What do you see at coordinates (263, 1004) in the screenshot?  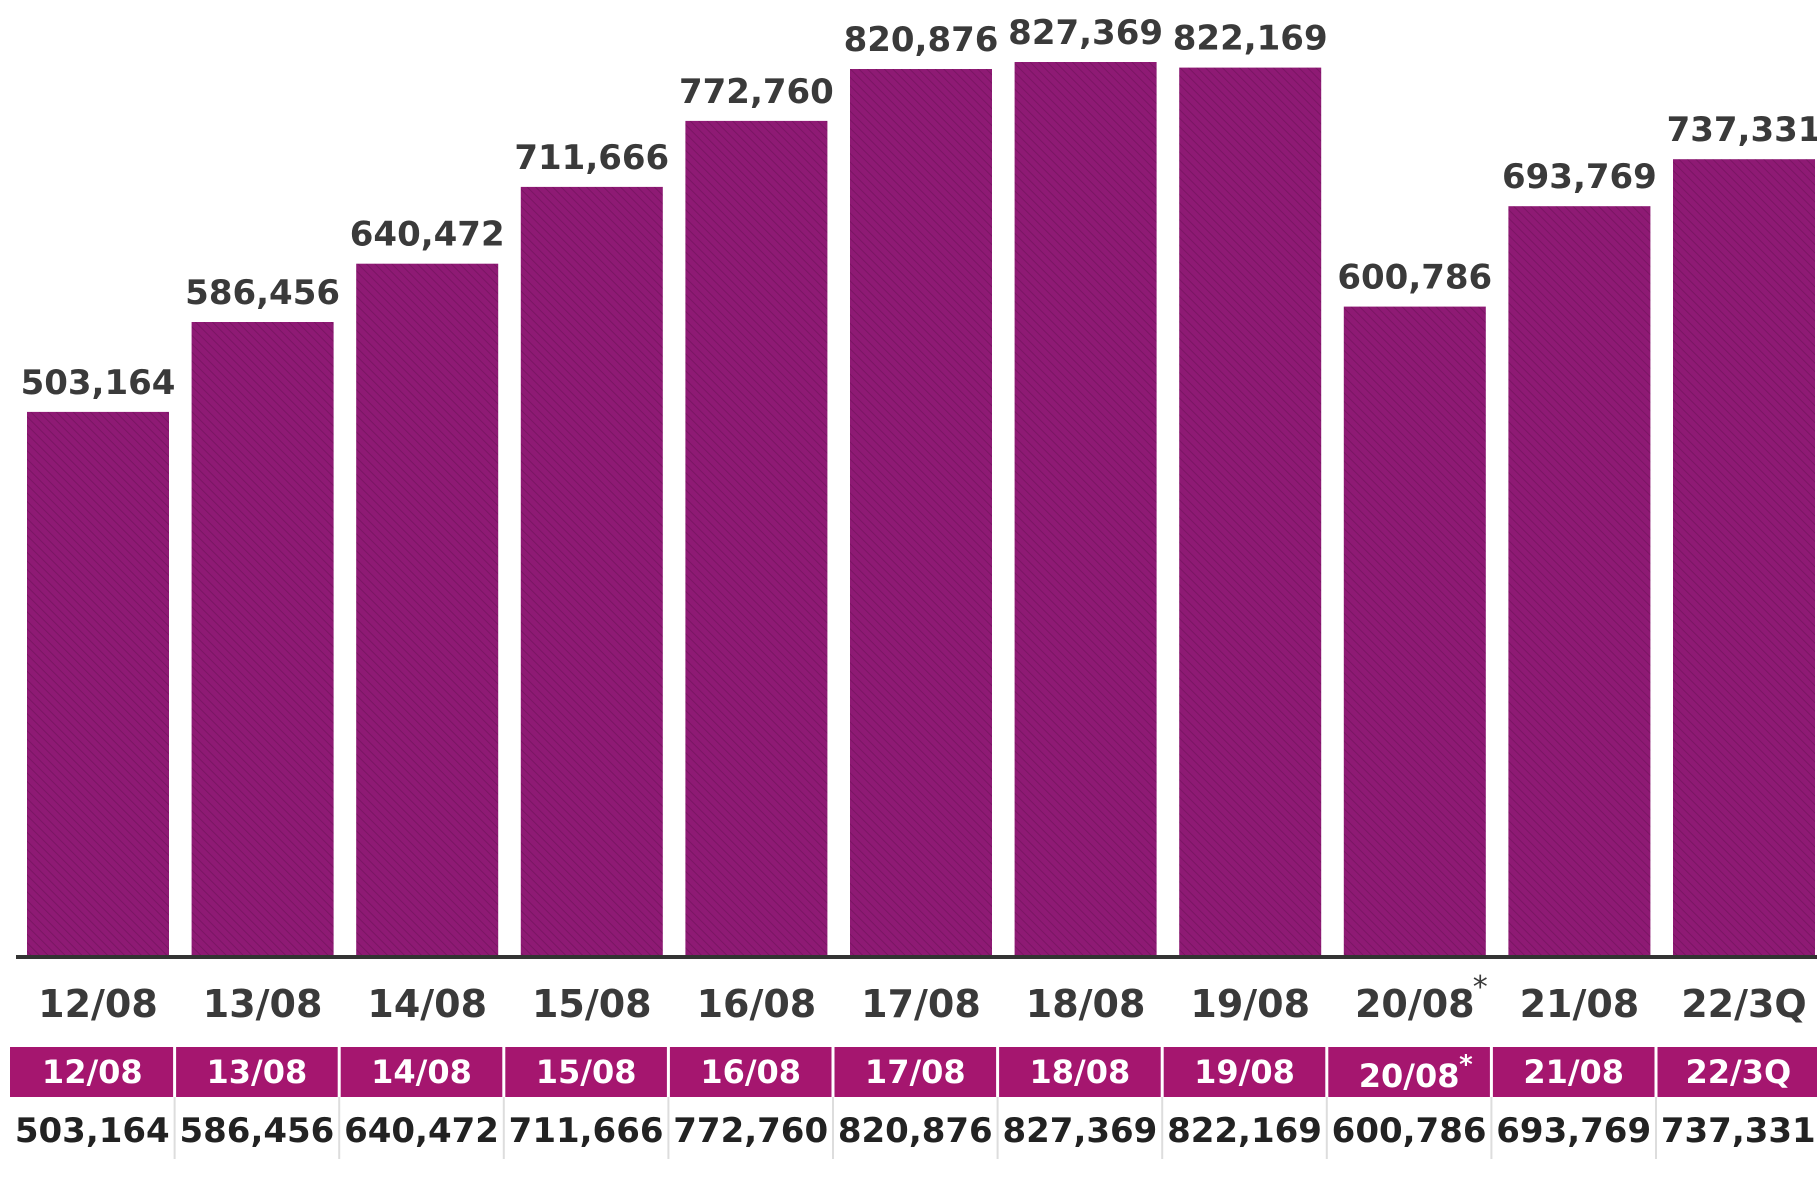 I see `x-tick-label: 13/08` at bounding box center [263, 1004].